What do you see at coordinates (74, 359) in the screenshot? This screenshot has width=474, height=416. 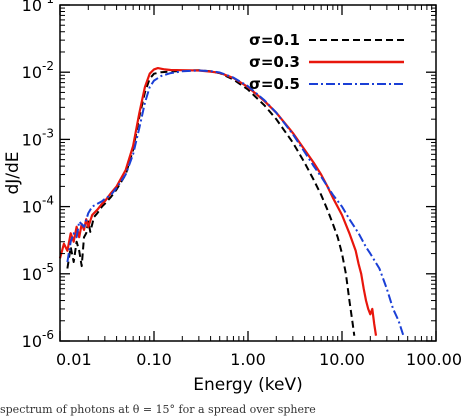 I see `x-tick-label: 0.01` at bounding box center [74, 359].